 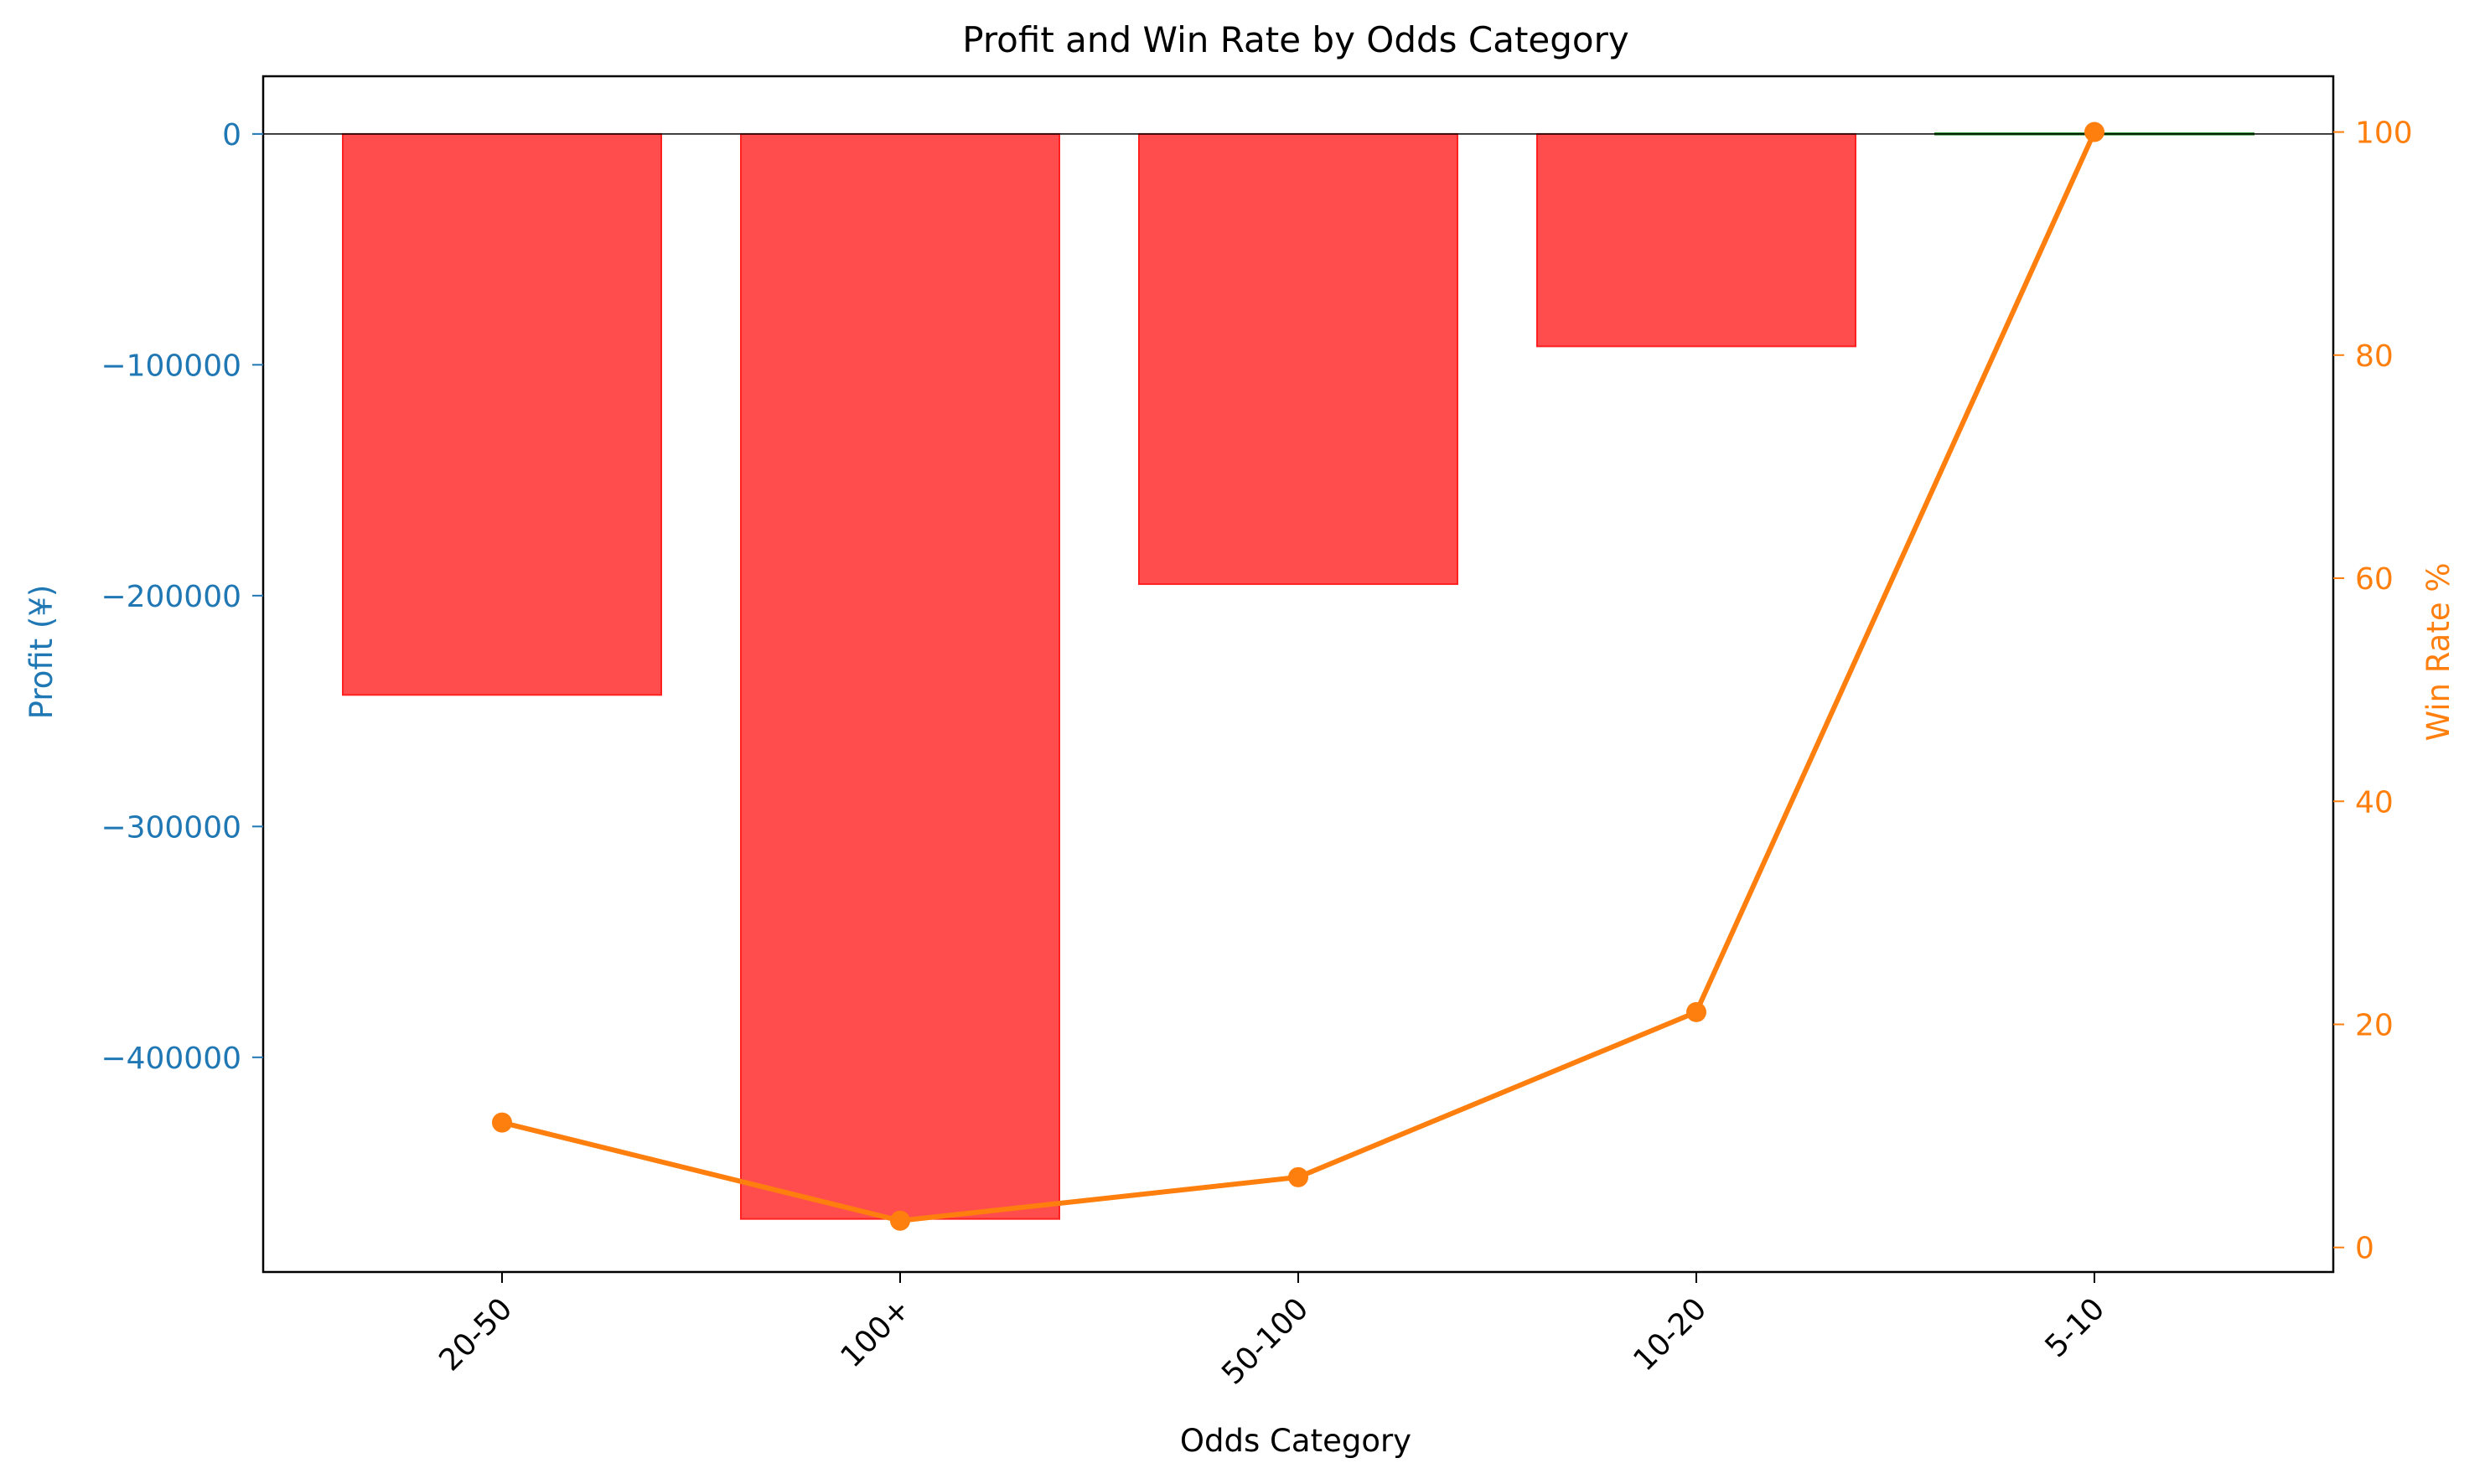 What do you see at coordinates (231, 135) in the screenshot?
I see `y-tick-label: 0` at bounding box center [231, 135].